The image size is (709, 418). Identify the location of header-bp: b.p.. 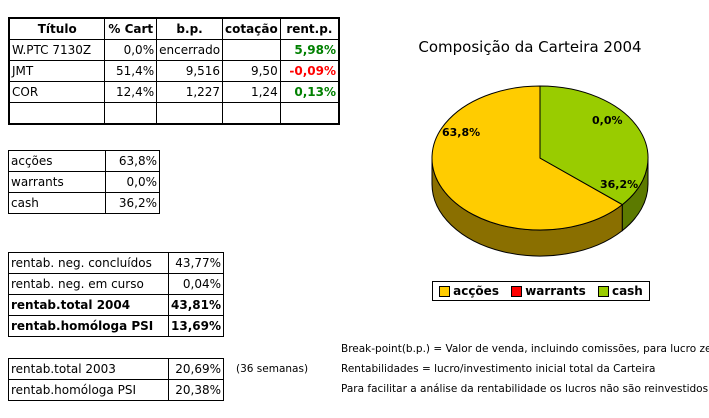
(190, 28).